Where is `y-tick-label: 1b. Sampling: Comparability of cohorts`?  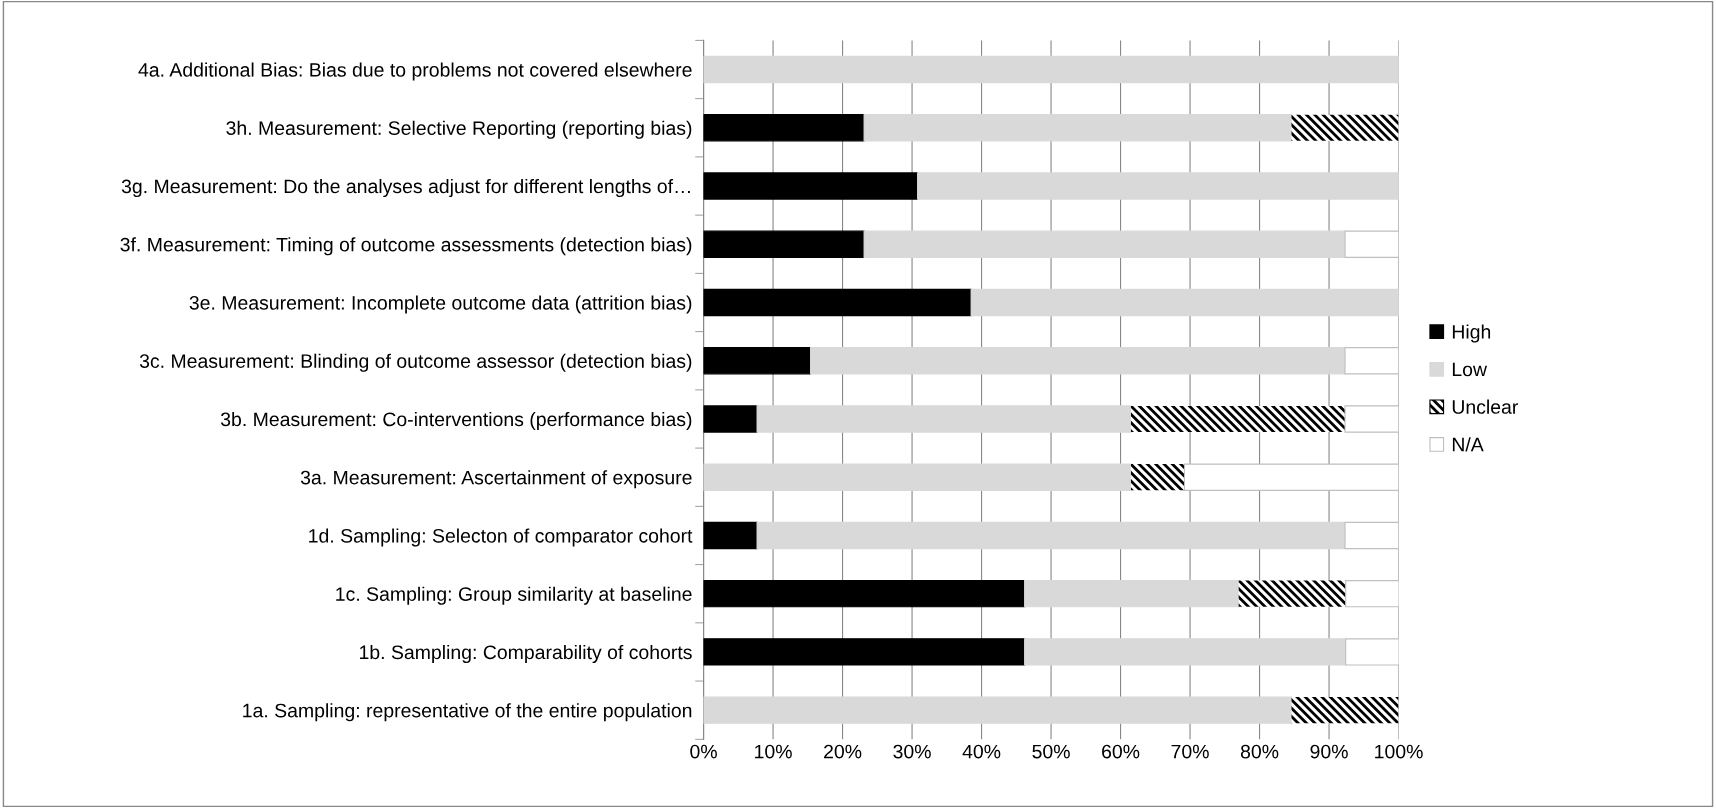
y-tick-label: 1b. Sampling: Comparability of cohorts is located at coordinates (526, 654).